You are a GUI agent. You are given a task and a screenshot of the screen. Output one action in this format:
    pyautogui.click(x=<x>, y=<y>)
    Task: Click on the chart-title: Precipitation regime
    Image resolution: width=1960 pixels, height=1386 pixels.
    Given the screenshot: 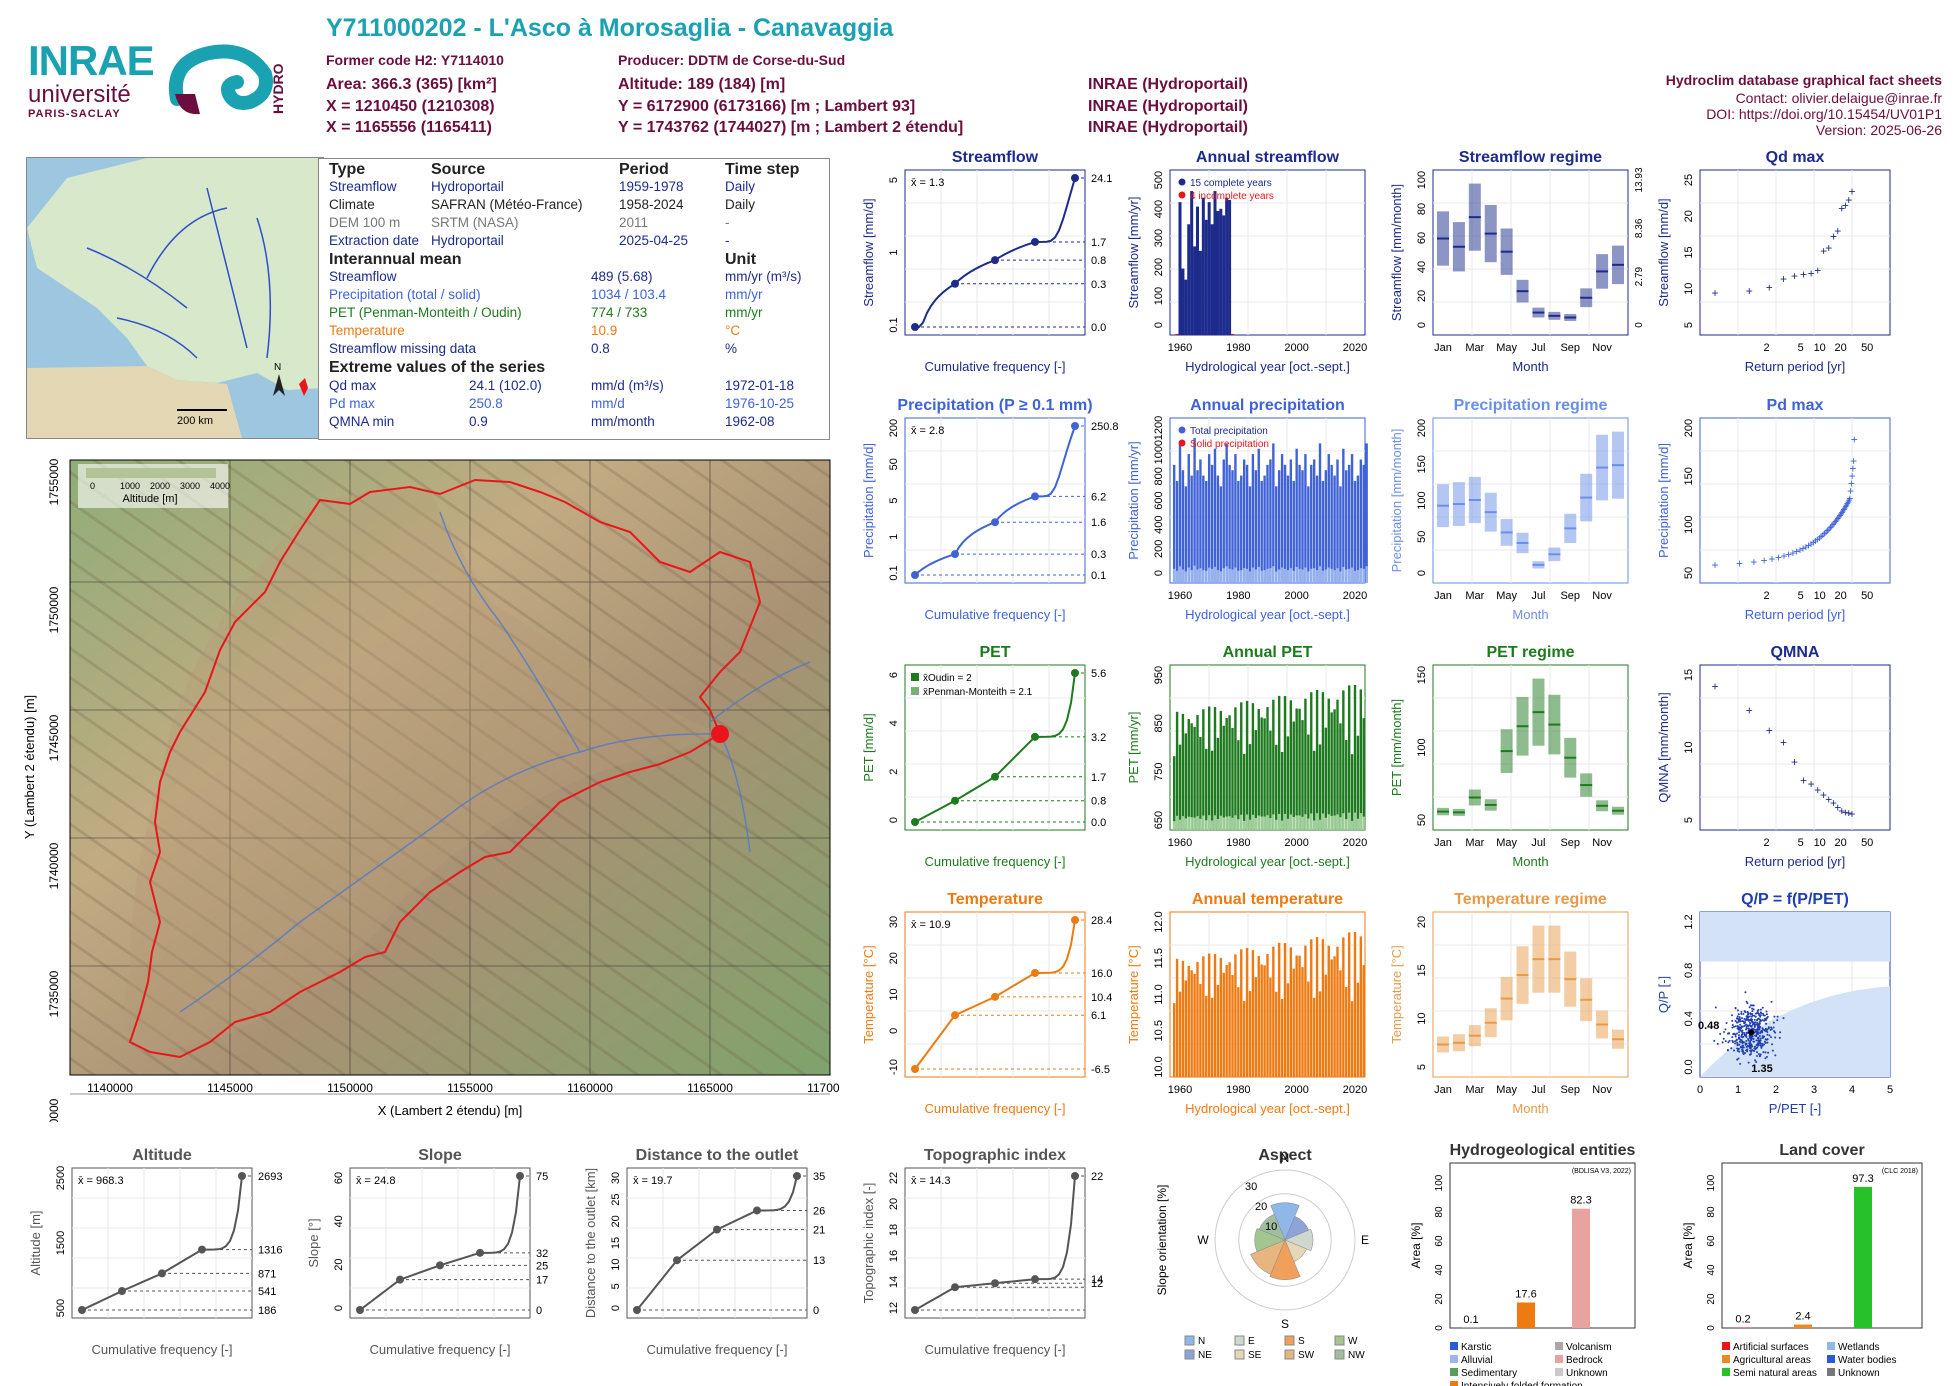 What is the action you would take?
    pyautogui.click(x=1531, y=405)
    